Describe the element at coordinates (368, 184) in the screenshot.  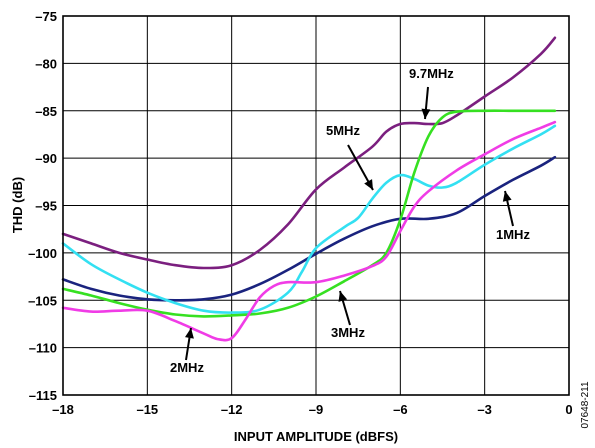
I see `annotation-arrowhead-5mhz` at that location.